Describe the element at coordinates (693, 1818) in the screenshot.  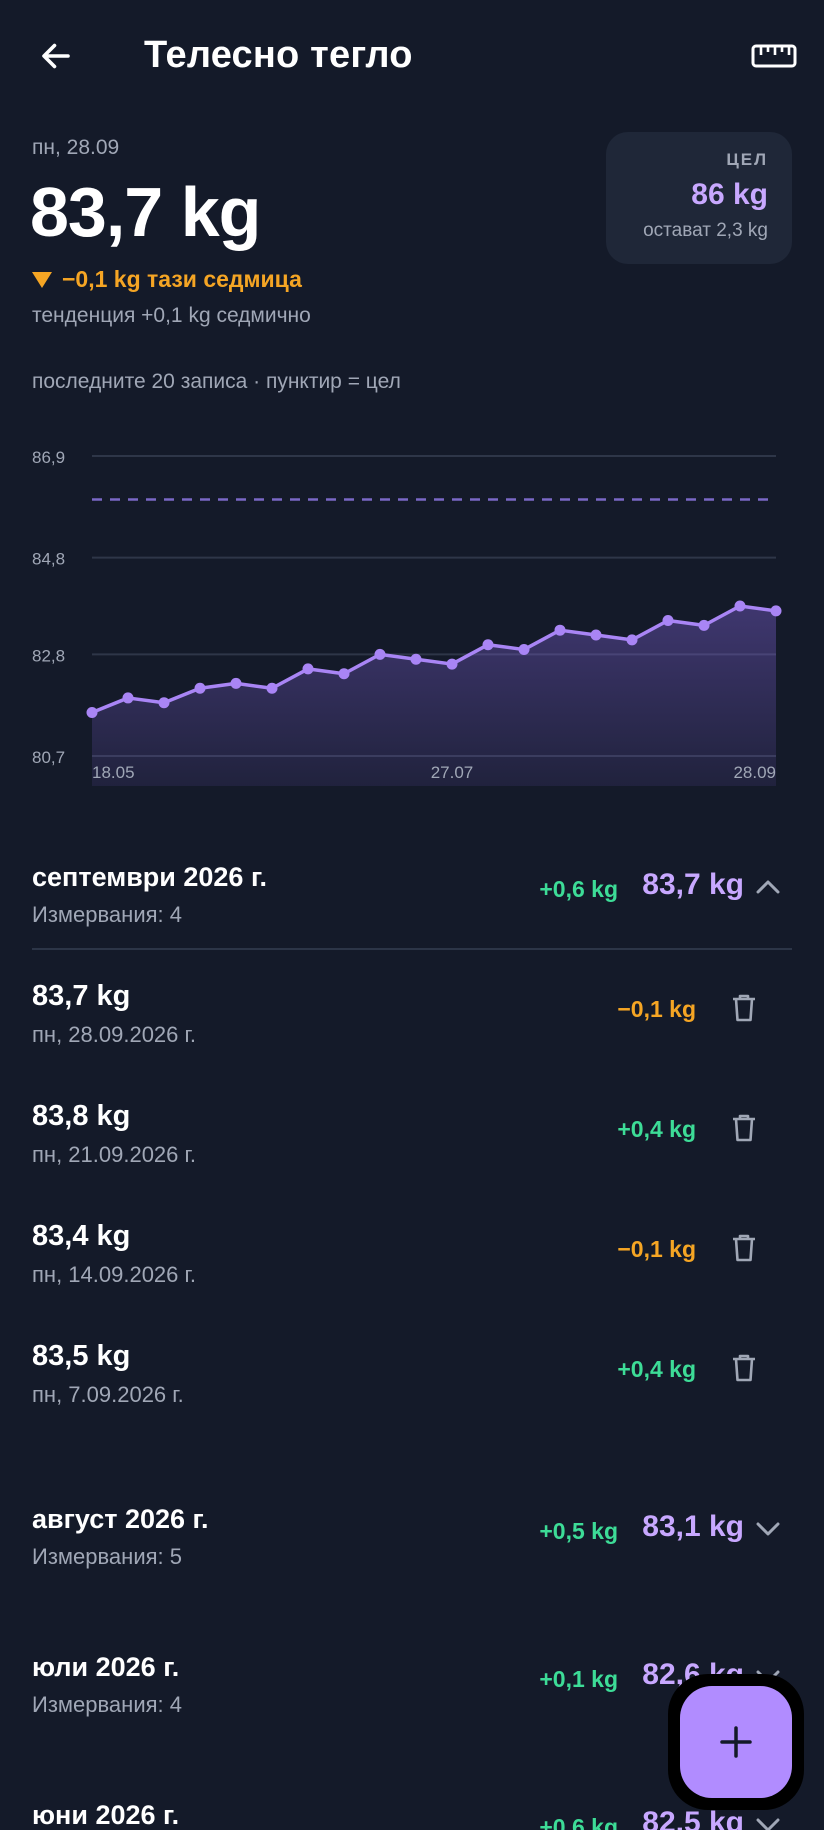
I see `month-average: 82,5 kg` at that location.